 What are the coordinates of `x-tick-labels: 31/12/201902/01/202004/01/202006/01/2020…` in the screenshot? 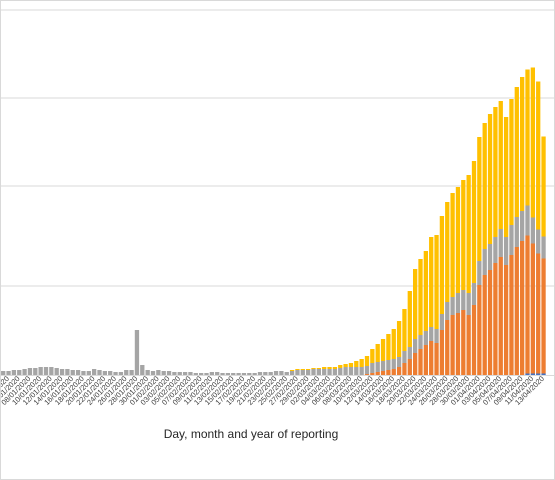 It's located at (273, 390).